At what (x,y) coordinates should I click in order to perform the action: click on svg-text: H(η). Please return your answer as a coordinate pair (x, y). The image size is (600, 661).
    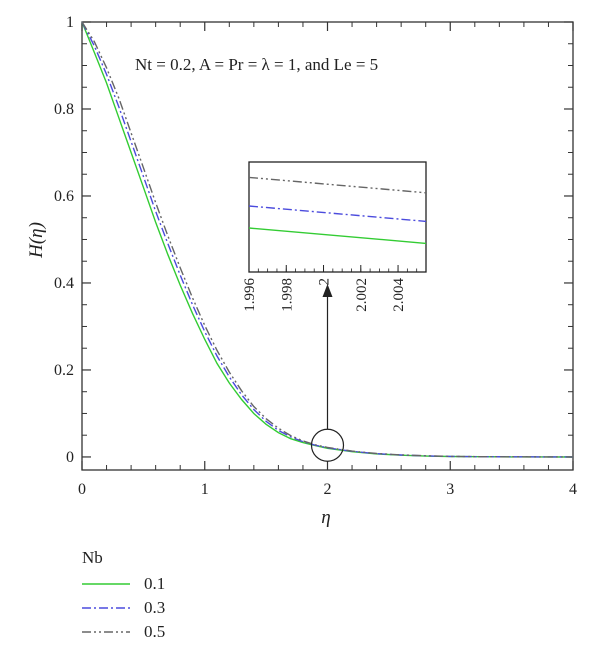
    Looking at the image, I should click on (36, 240).